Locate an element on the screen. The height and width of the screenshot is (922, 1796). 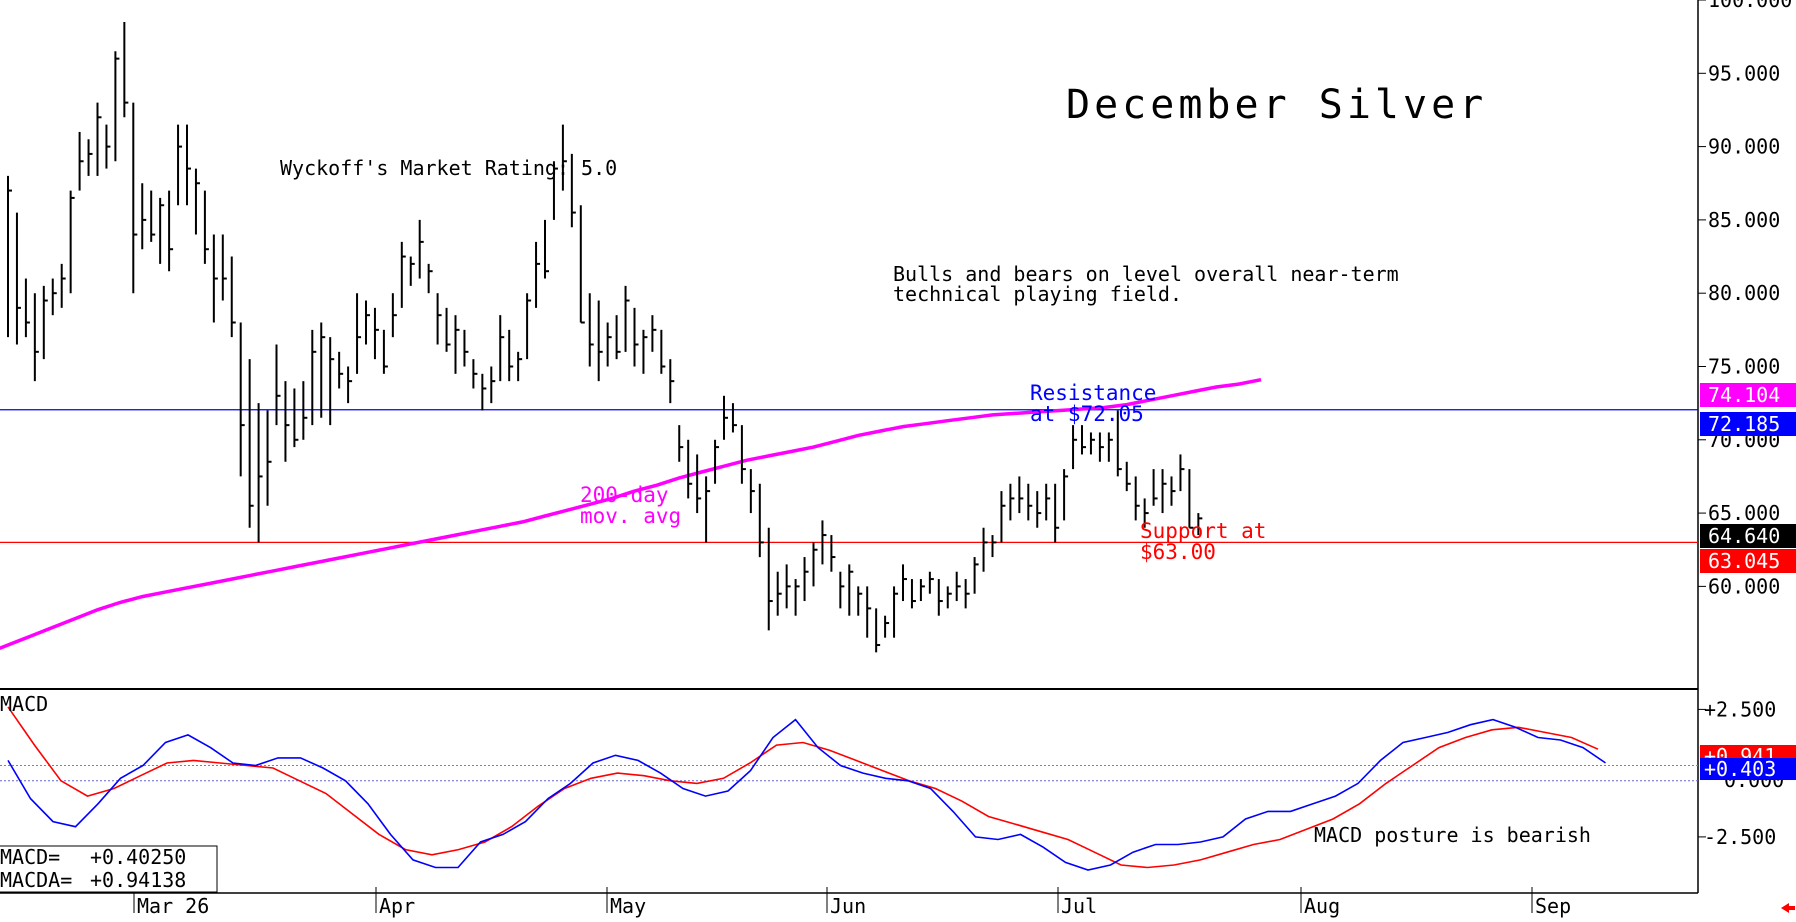
x-tick-label: Apr is located at coordinates (397, 906).